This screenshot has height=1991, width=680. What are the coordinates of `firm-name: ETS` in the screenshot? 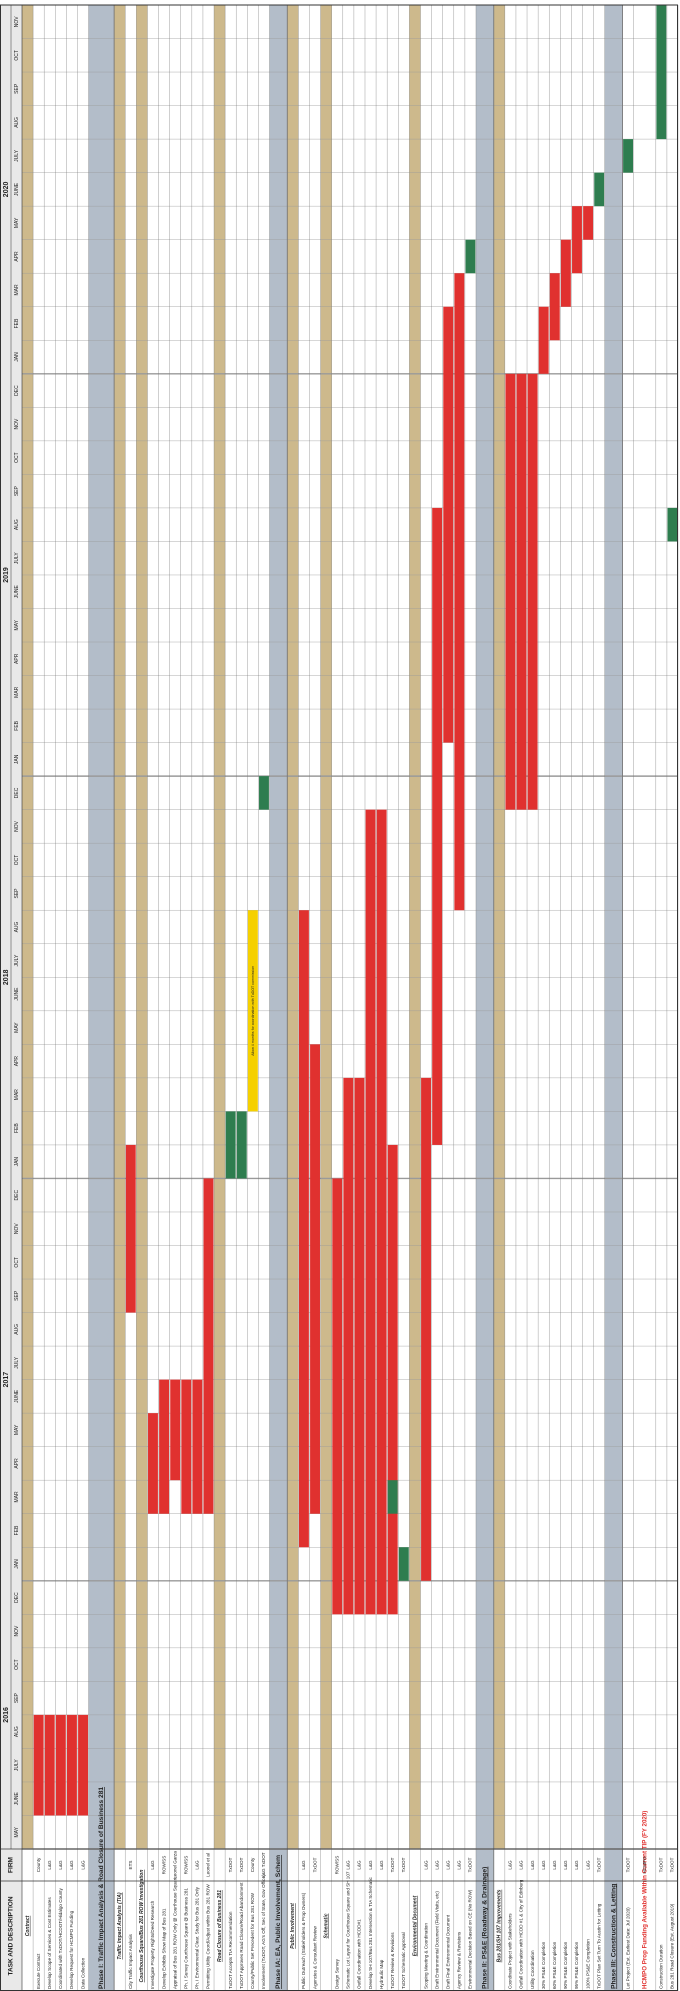 It's located at (130, 1865).